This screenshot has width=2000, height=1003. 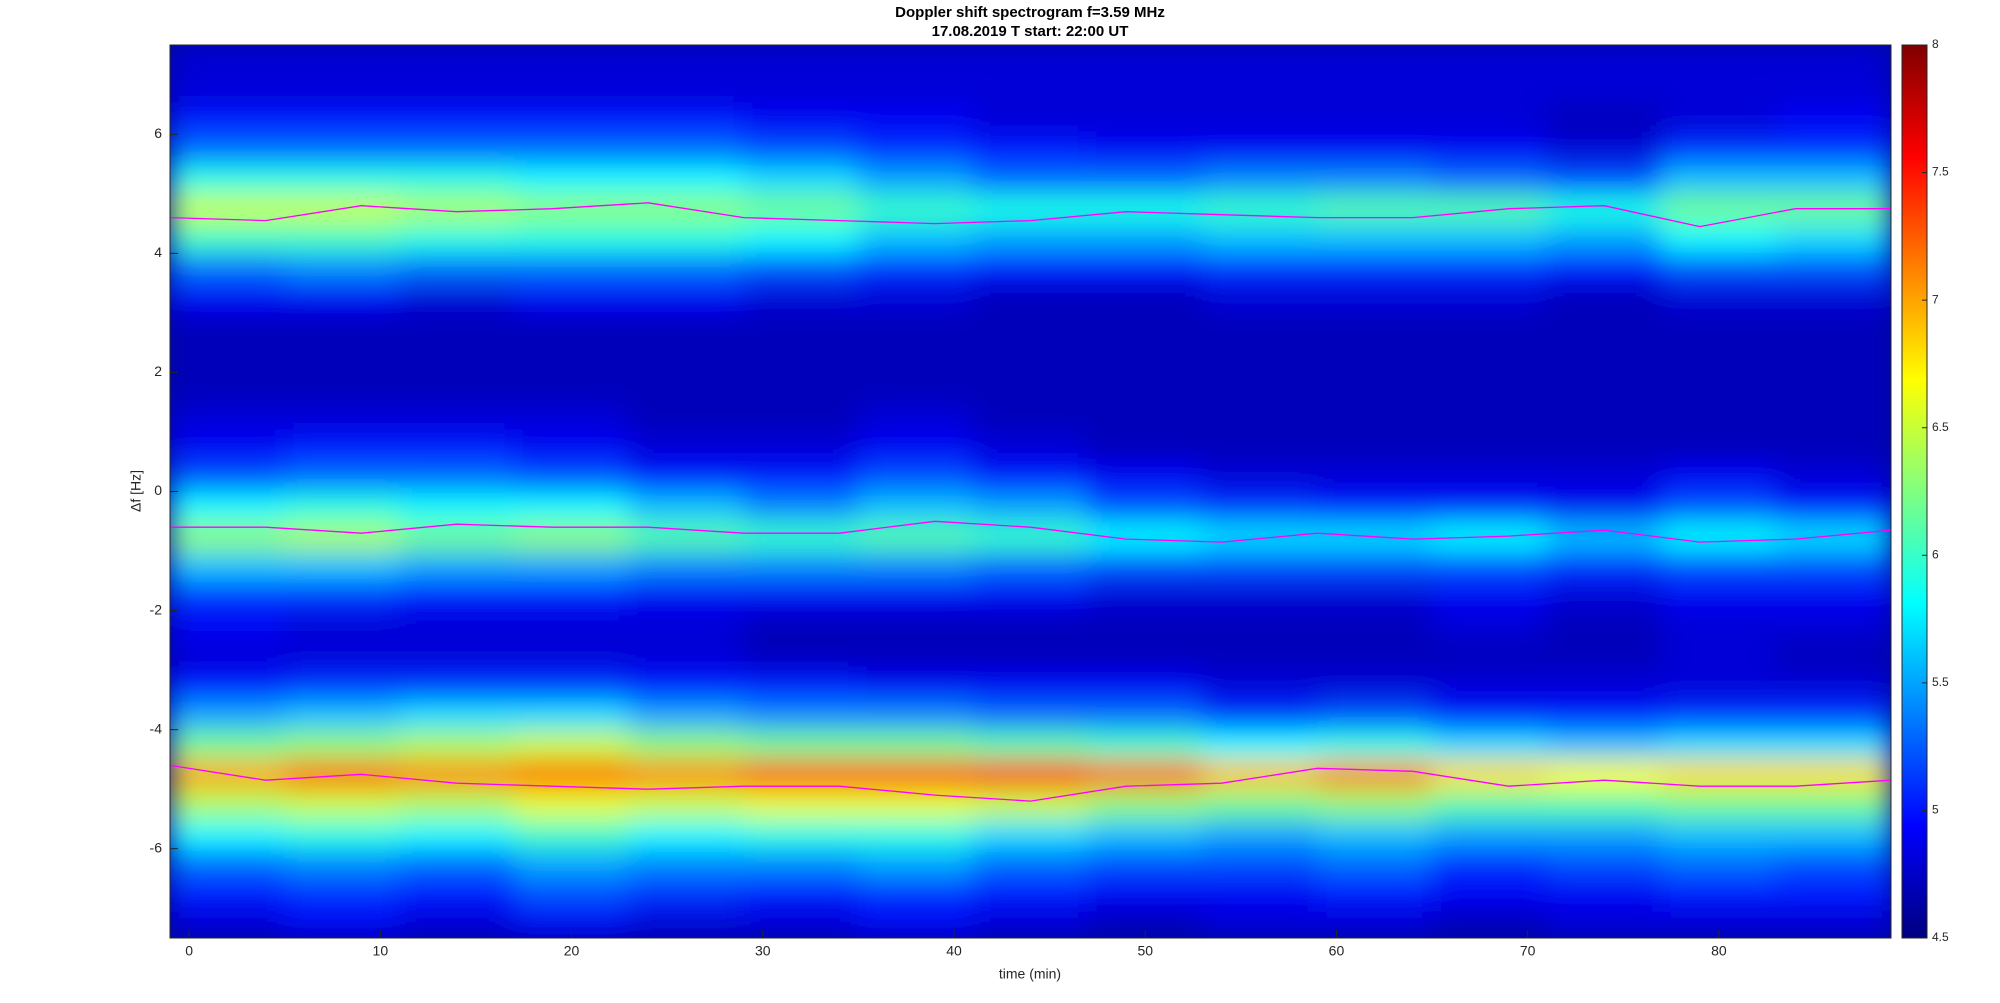 What do you see at coordinates (158, 490) in the screenshot?
I see `y-tick-label: 0` at bounding box center [158, 490].